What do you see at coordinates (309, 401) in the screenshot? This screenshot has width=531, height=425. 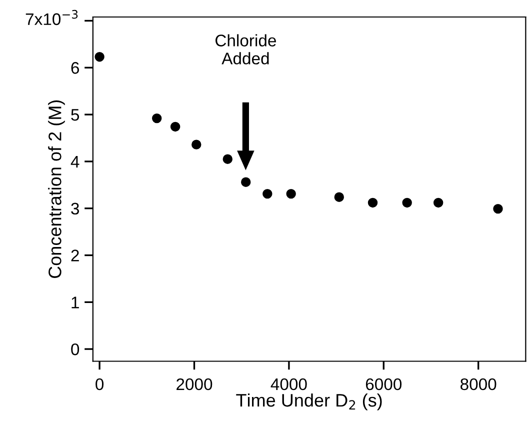 I see `x-axis-title: Time Under D$_{2}$ (s)` at bounding box center [309, 401].